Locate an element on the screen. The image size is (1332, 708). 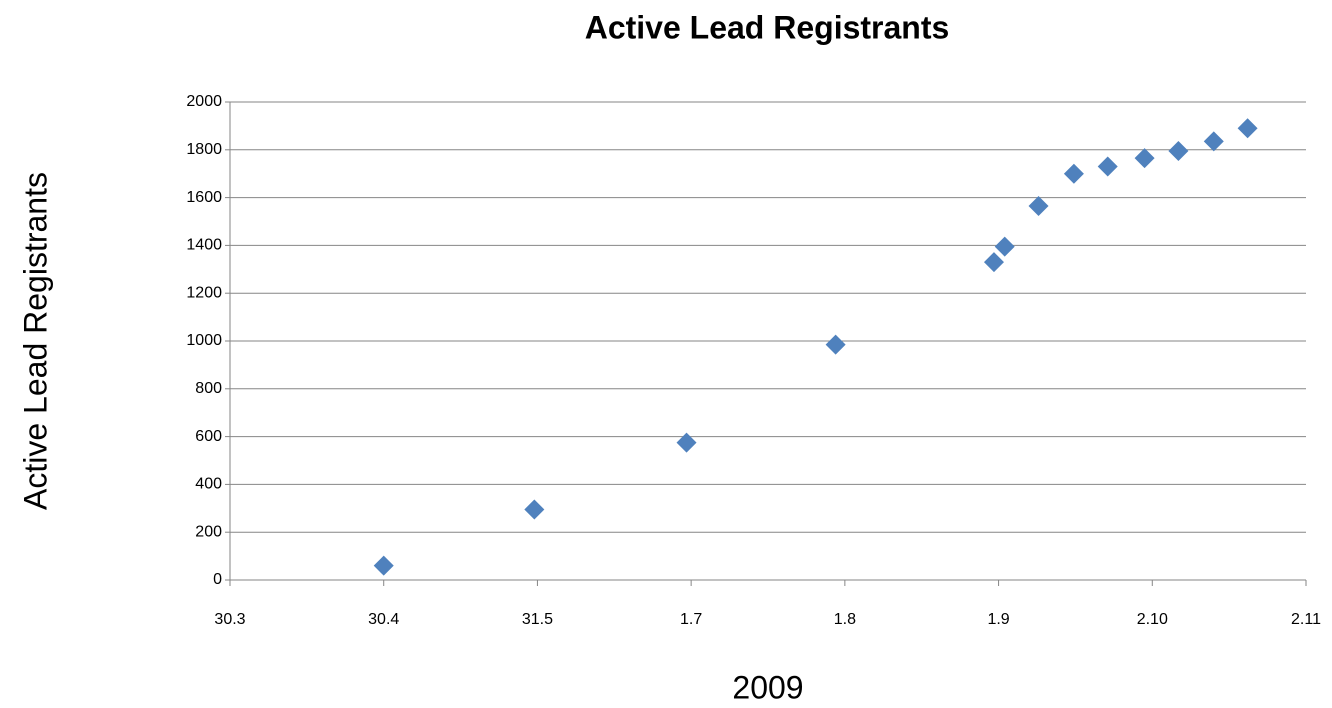
y-tick-label: 800 is located at coordinates (208, 388).